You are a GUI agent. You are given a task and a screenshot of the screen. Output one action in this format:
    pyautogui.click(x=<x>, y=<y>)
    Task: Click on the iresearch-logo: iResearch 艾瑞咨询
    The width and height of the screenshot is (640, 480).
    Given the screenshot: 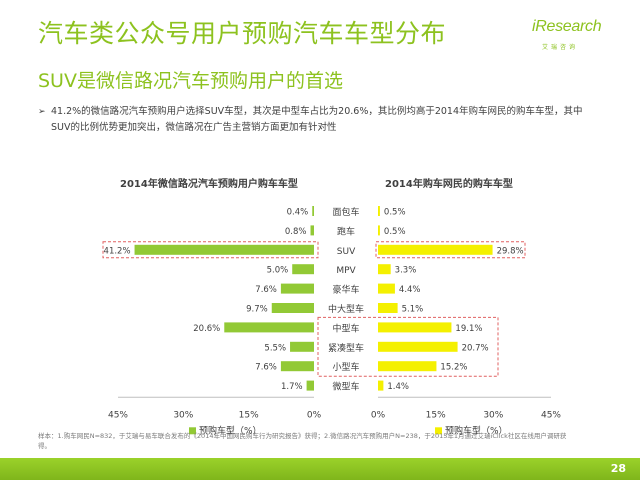 What is the action you would take?
    pyautogui.click(x=572, y=34)
    